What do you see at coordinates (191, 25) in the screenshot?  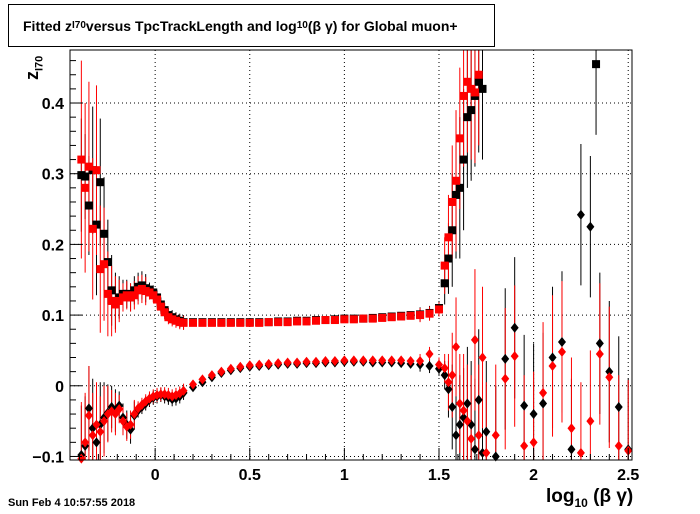 I see `title-mid: versus TpcTrackLength and log` at bounding box center [191, 25].